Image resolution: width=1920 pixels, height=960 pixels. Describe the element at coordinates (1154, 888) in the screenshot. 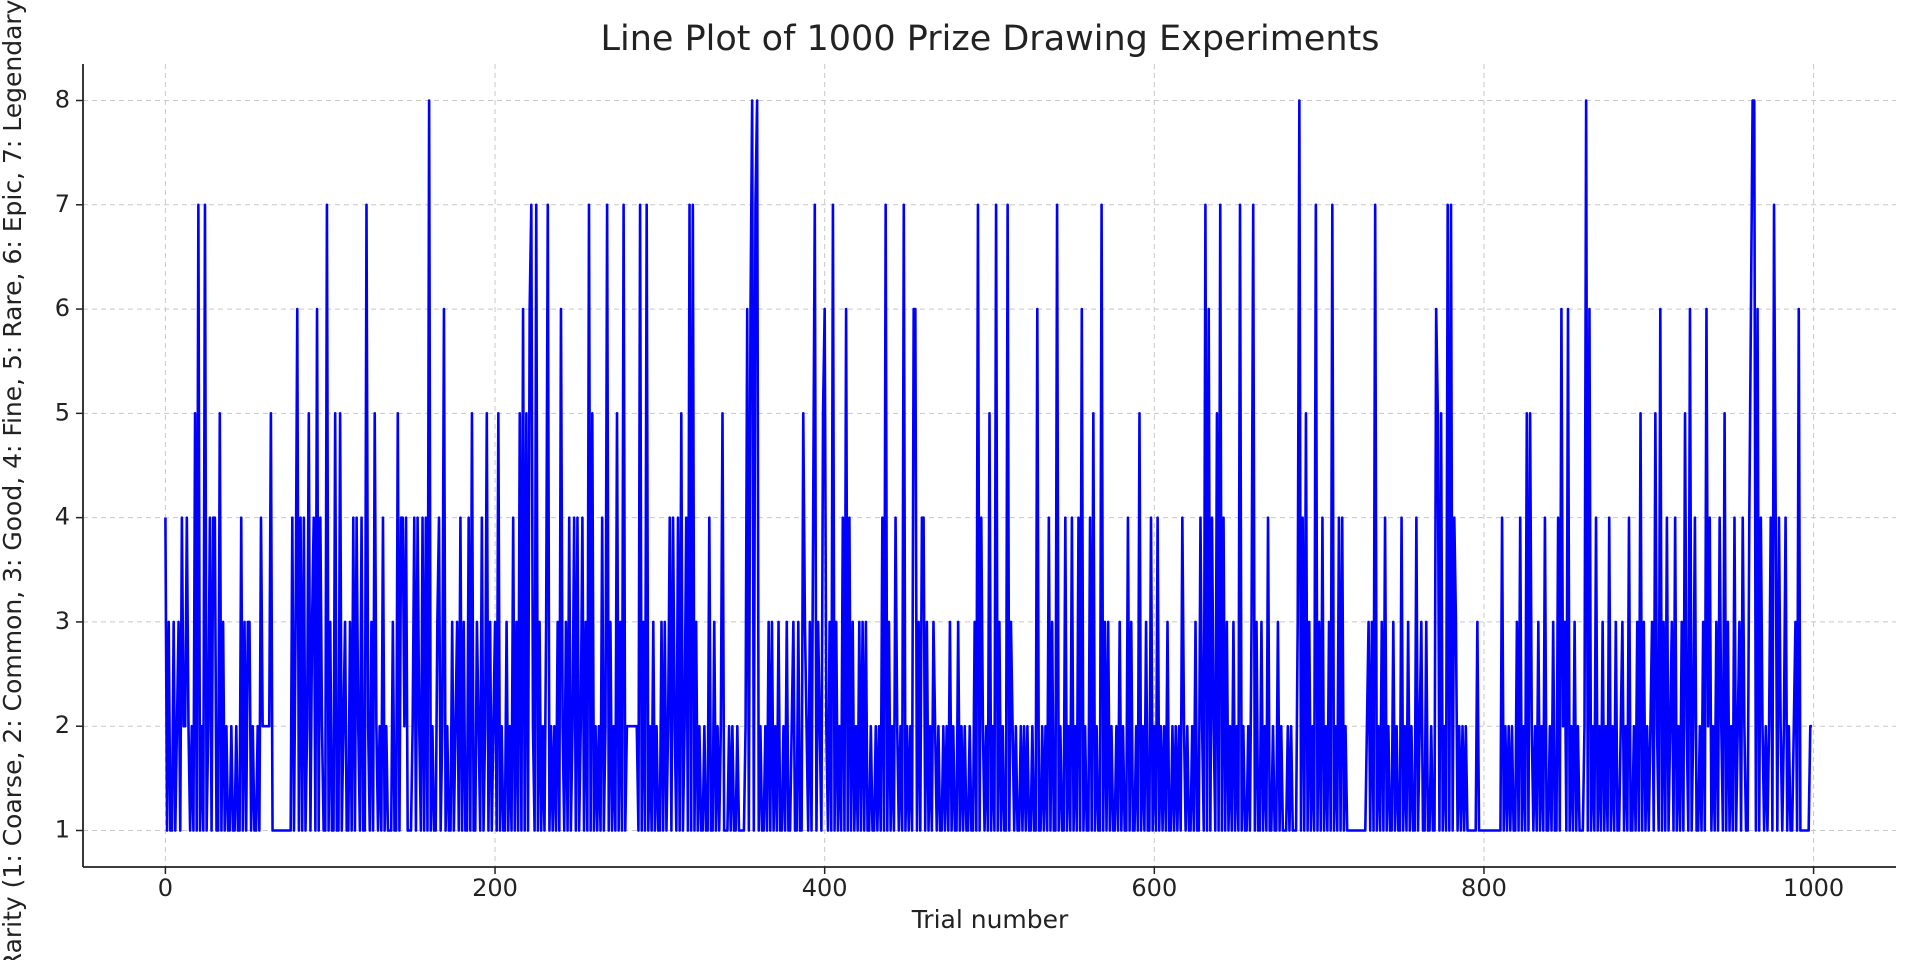

I see `x-tick-label: 600` at that location.